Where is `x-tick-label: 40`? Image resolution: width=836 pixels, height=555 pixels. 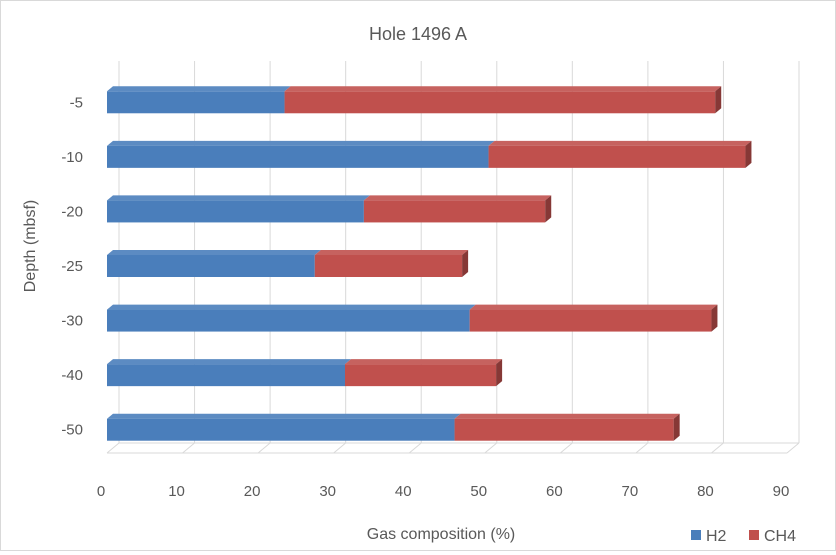
x-tick-label: 40 is located at coordinates (403, 491).